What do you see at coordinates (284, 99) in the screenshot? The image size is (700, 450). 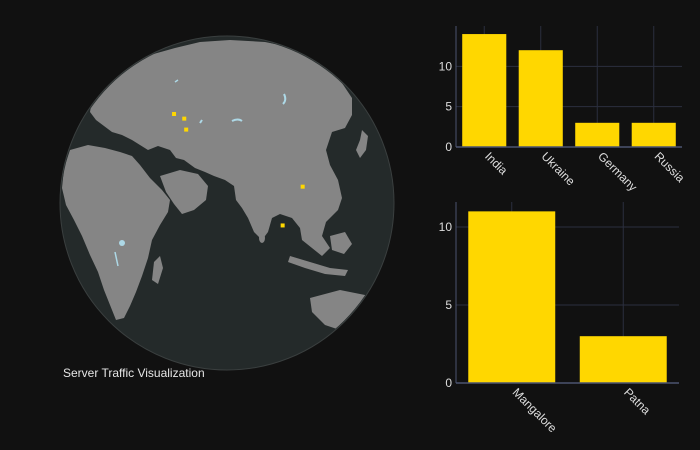 I see `lake-baikal` at bounding box center [284, 99].